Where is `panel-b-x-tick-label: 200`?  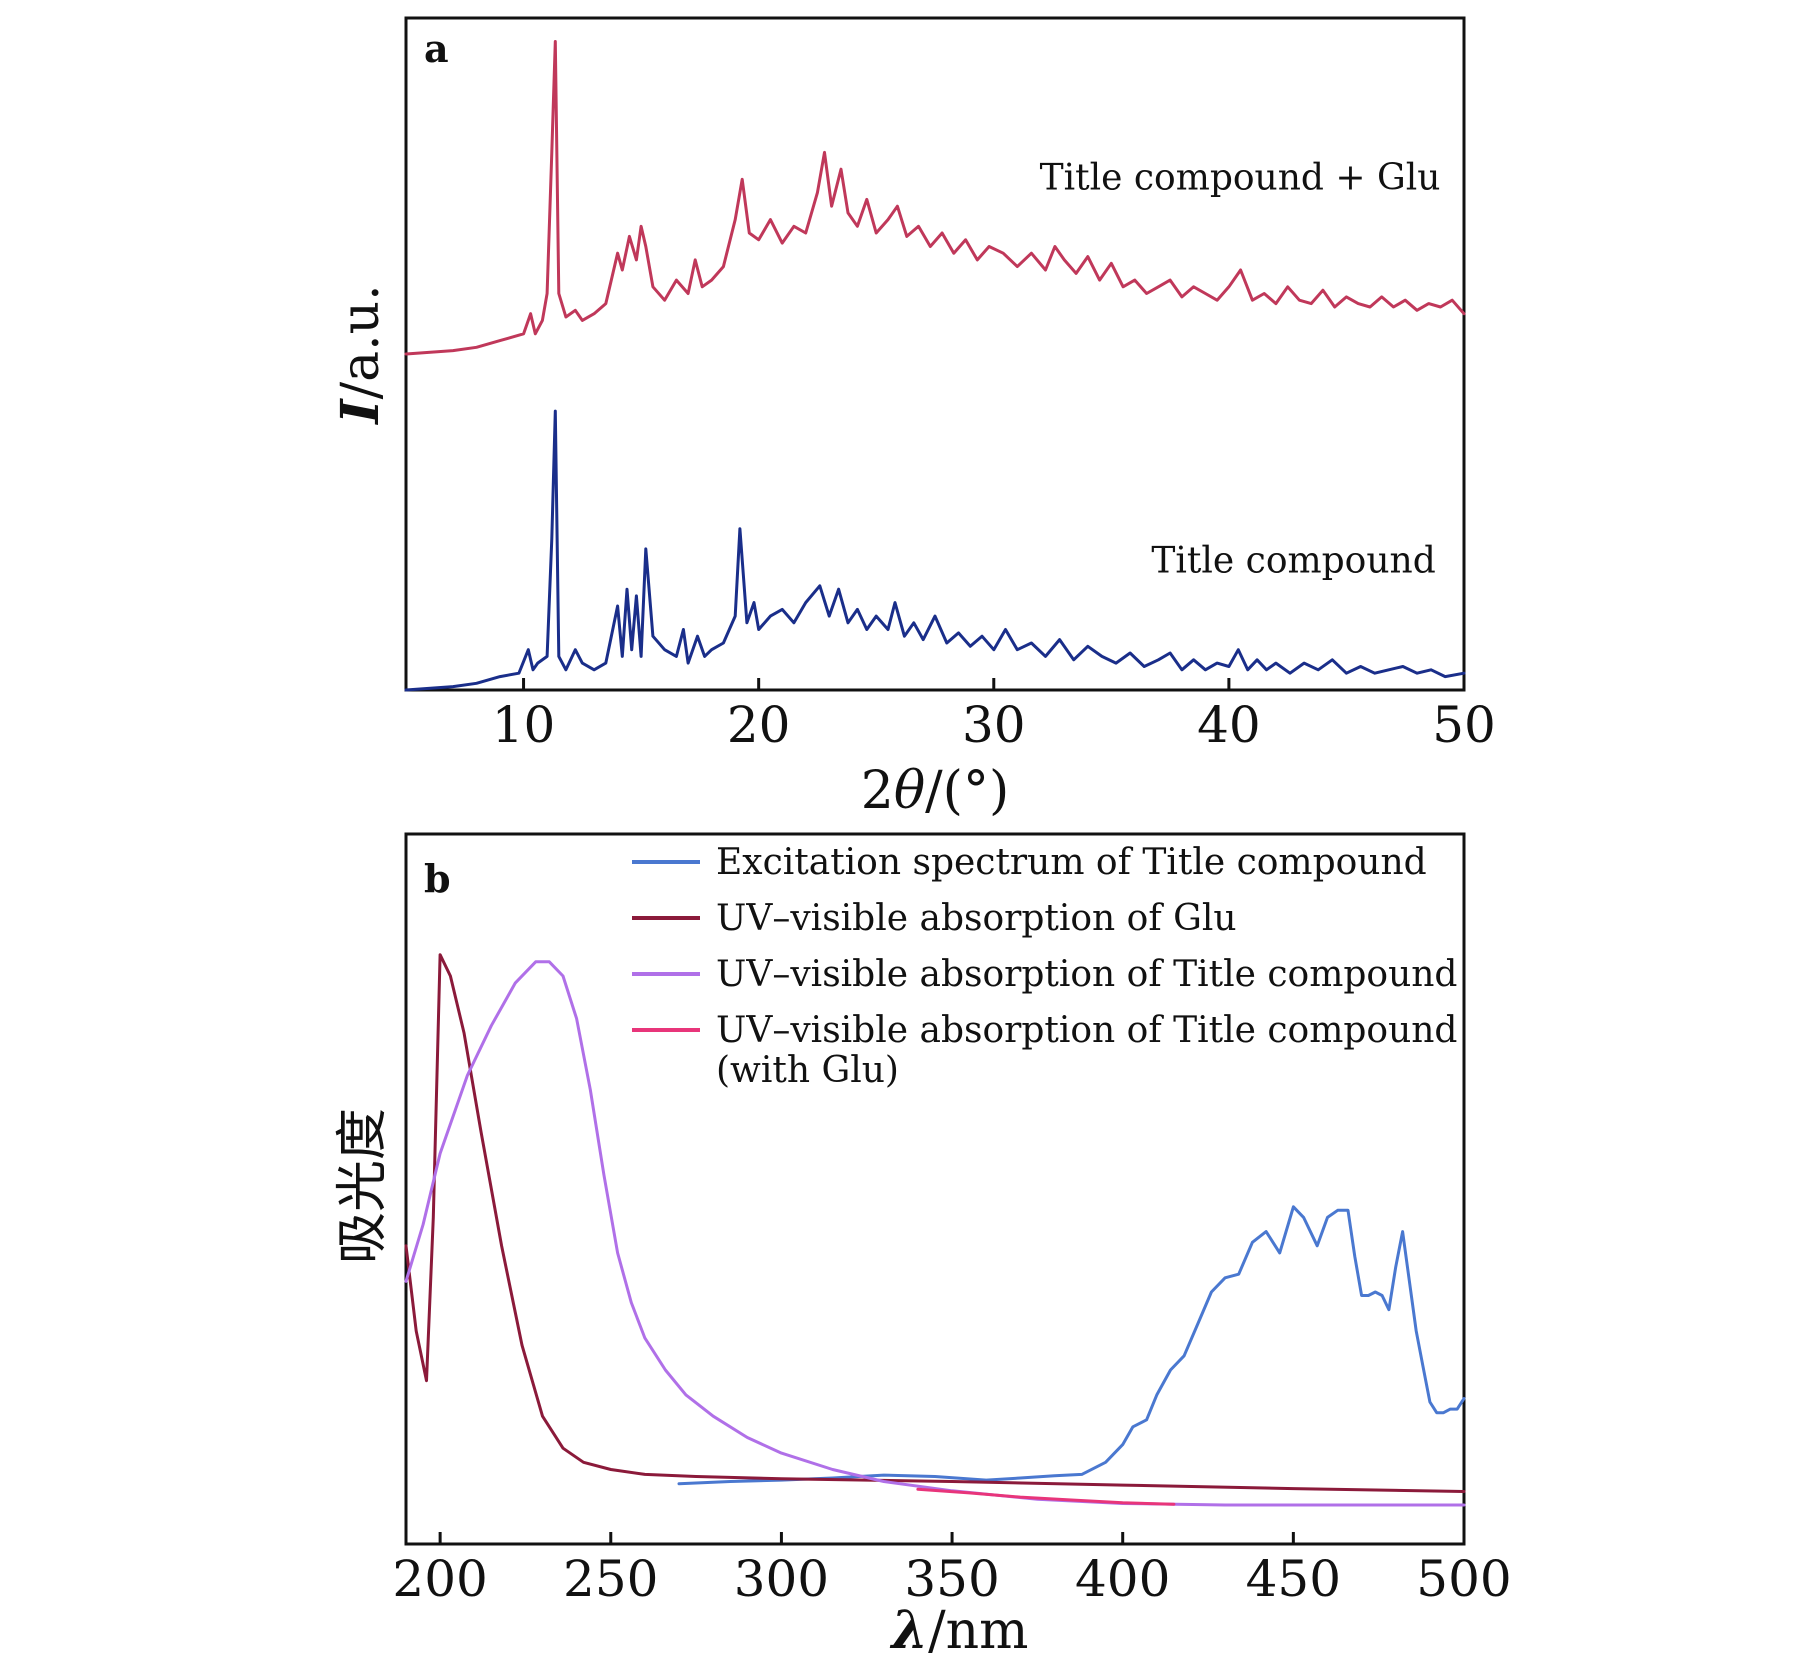 panel-b-x-tick-label: 200 is located at coordinates (439, 1579).